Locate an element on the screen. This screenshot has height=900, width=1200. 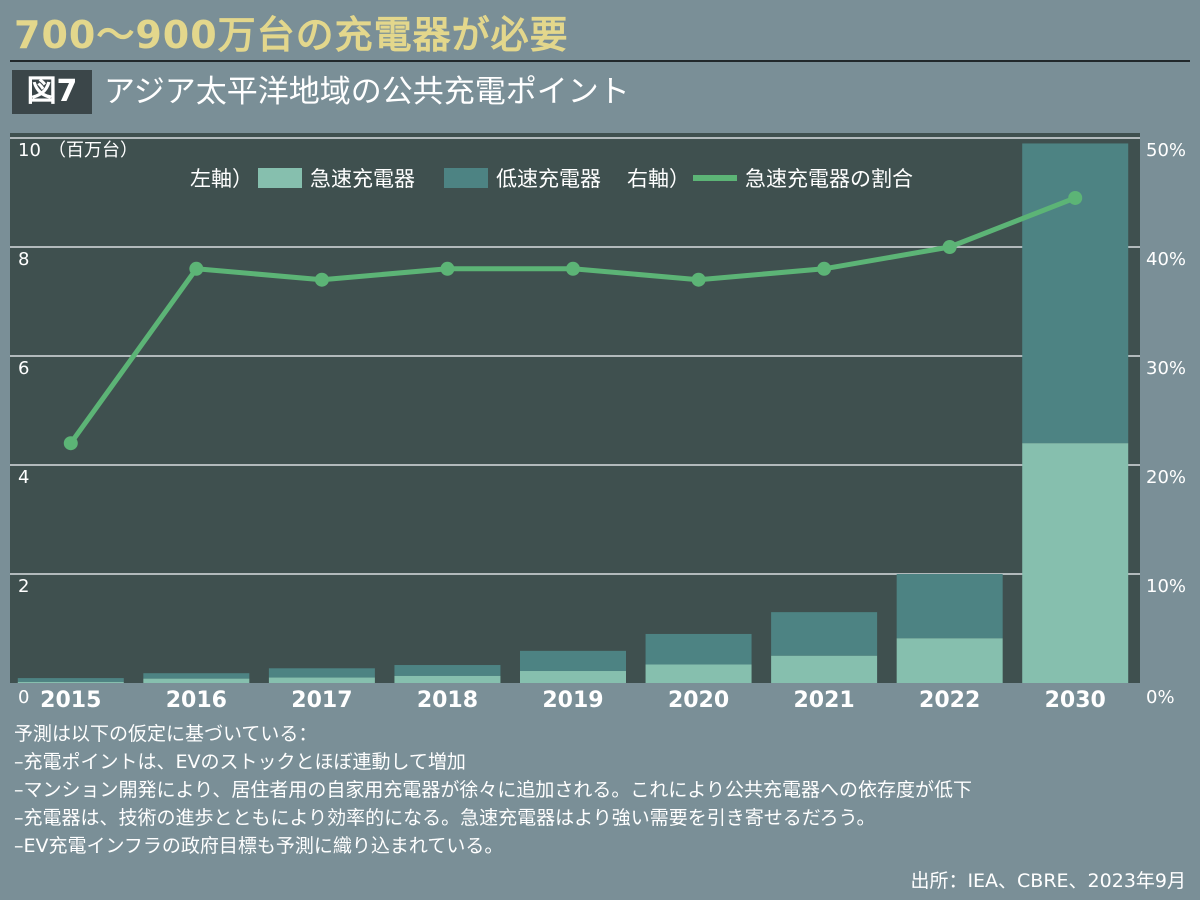
bar-slow-2018 is located at coordinates (447, 670).